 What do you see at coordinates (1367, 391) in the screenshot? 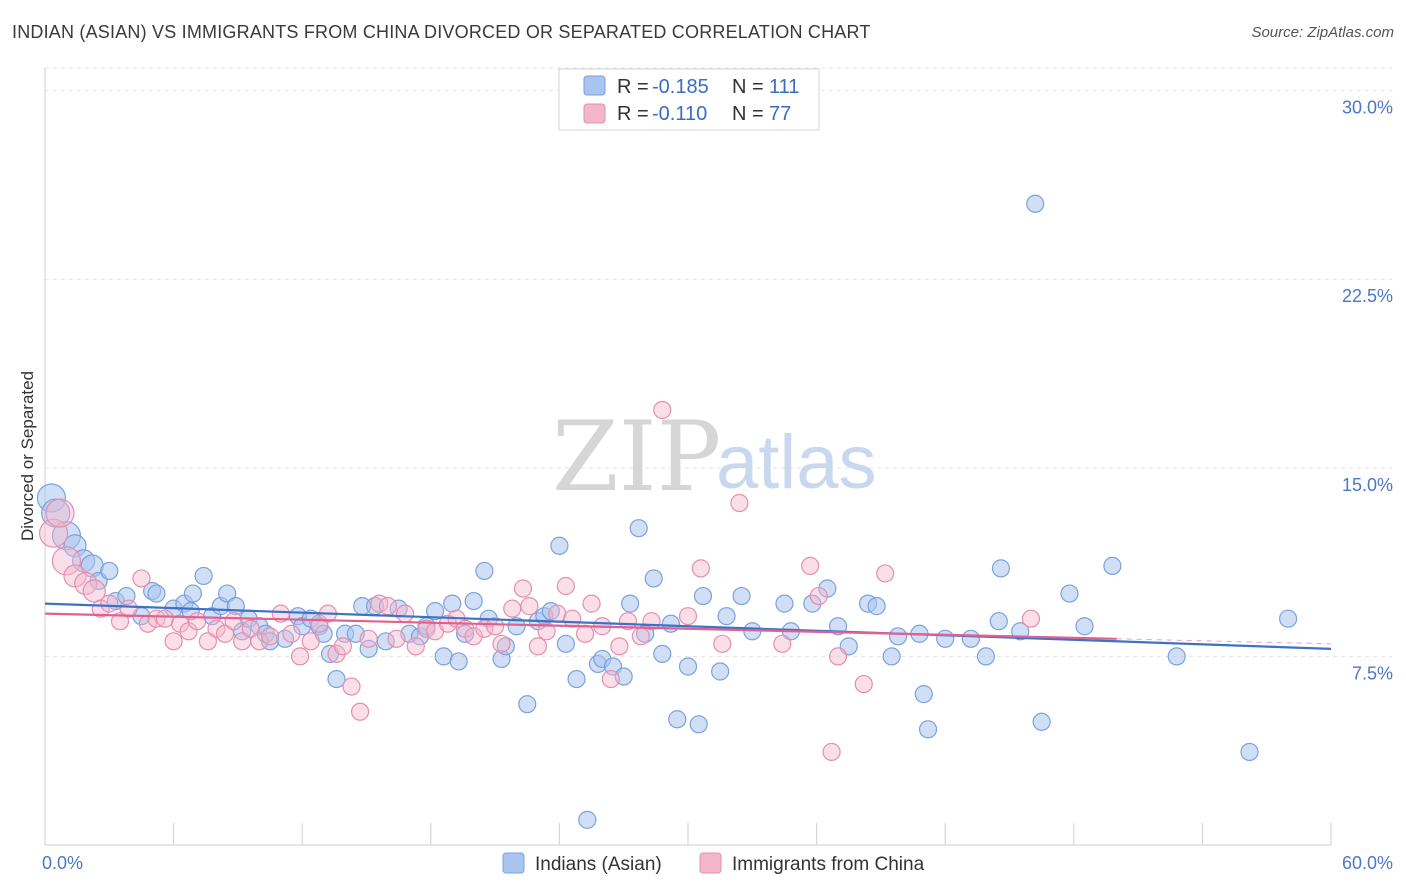
I see `y-tick-labels: 7.5% 15.0% 22.5% 30.0%` at bounding box center [1367, 391].